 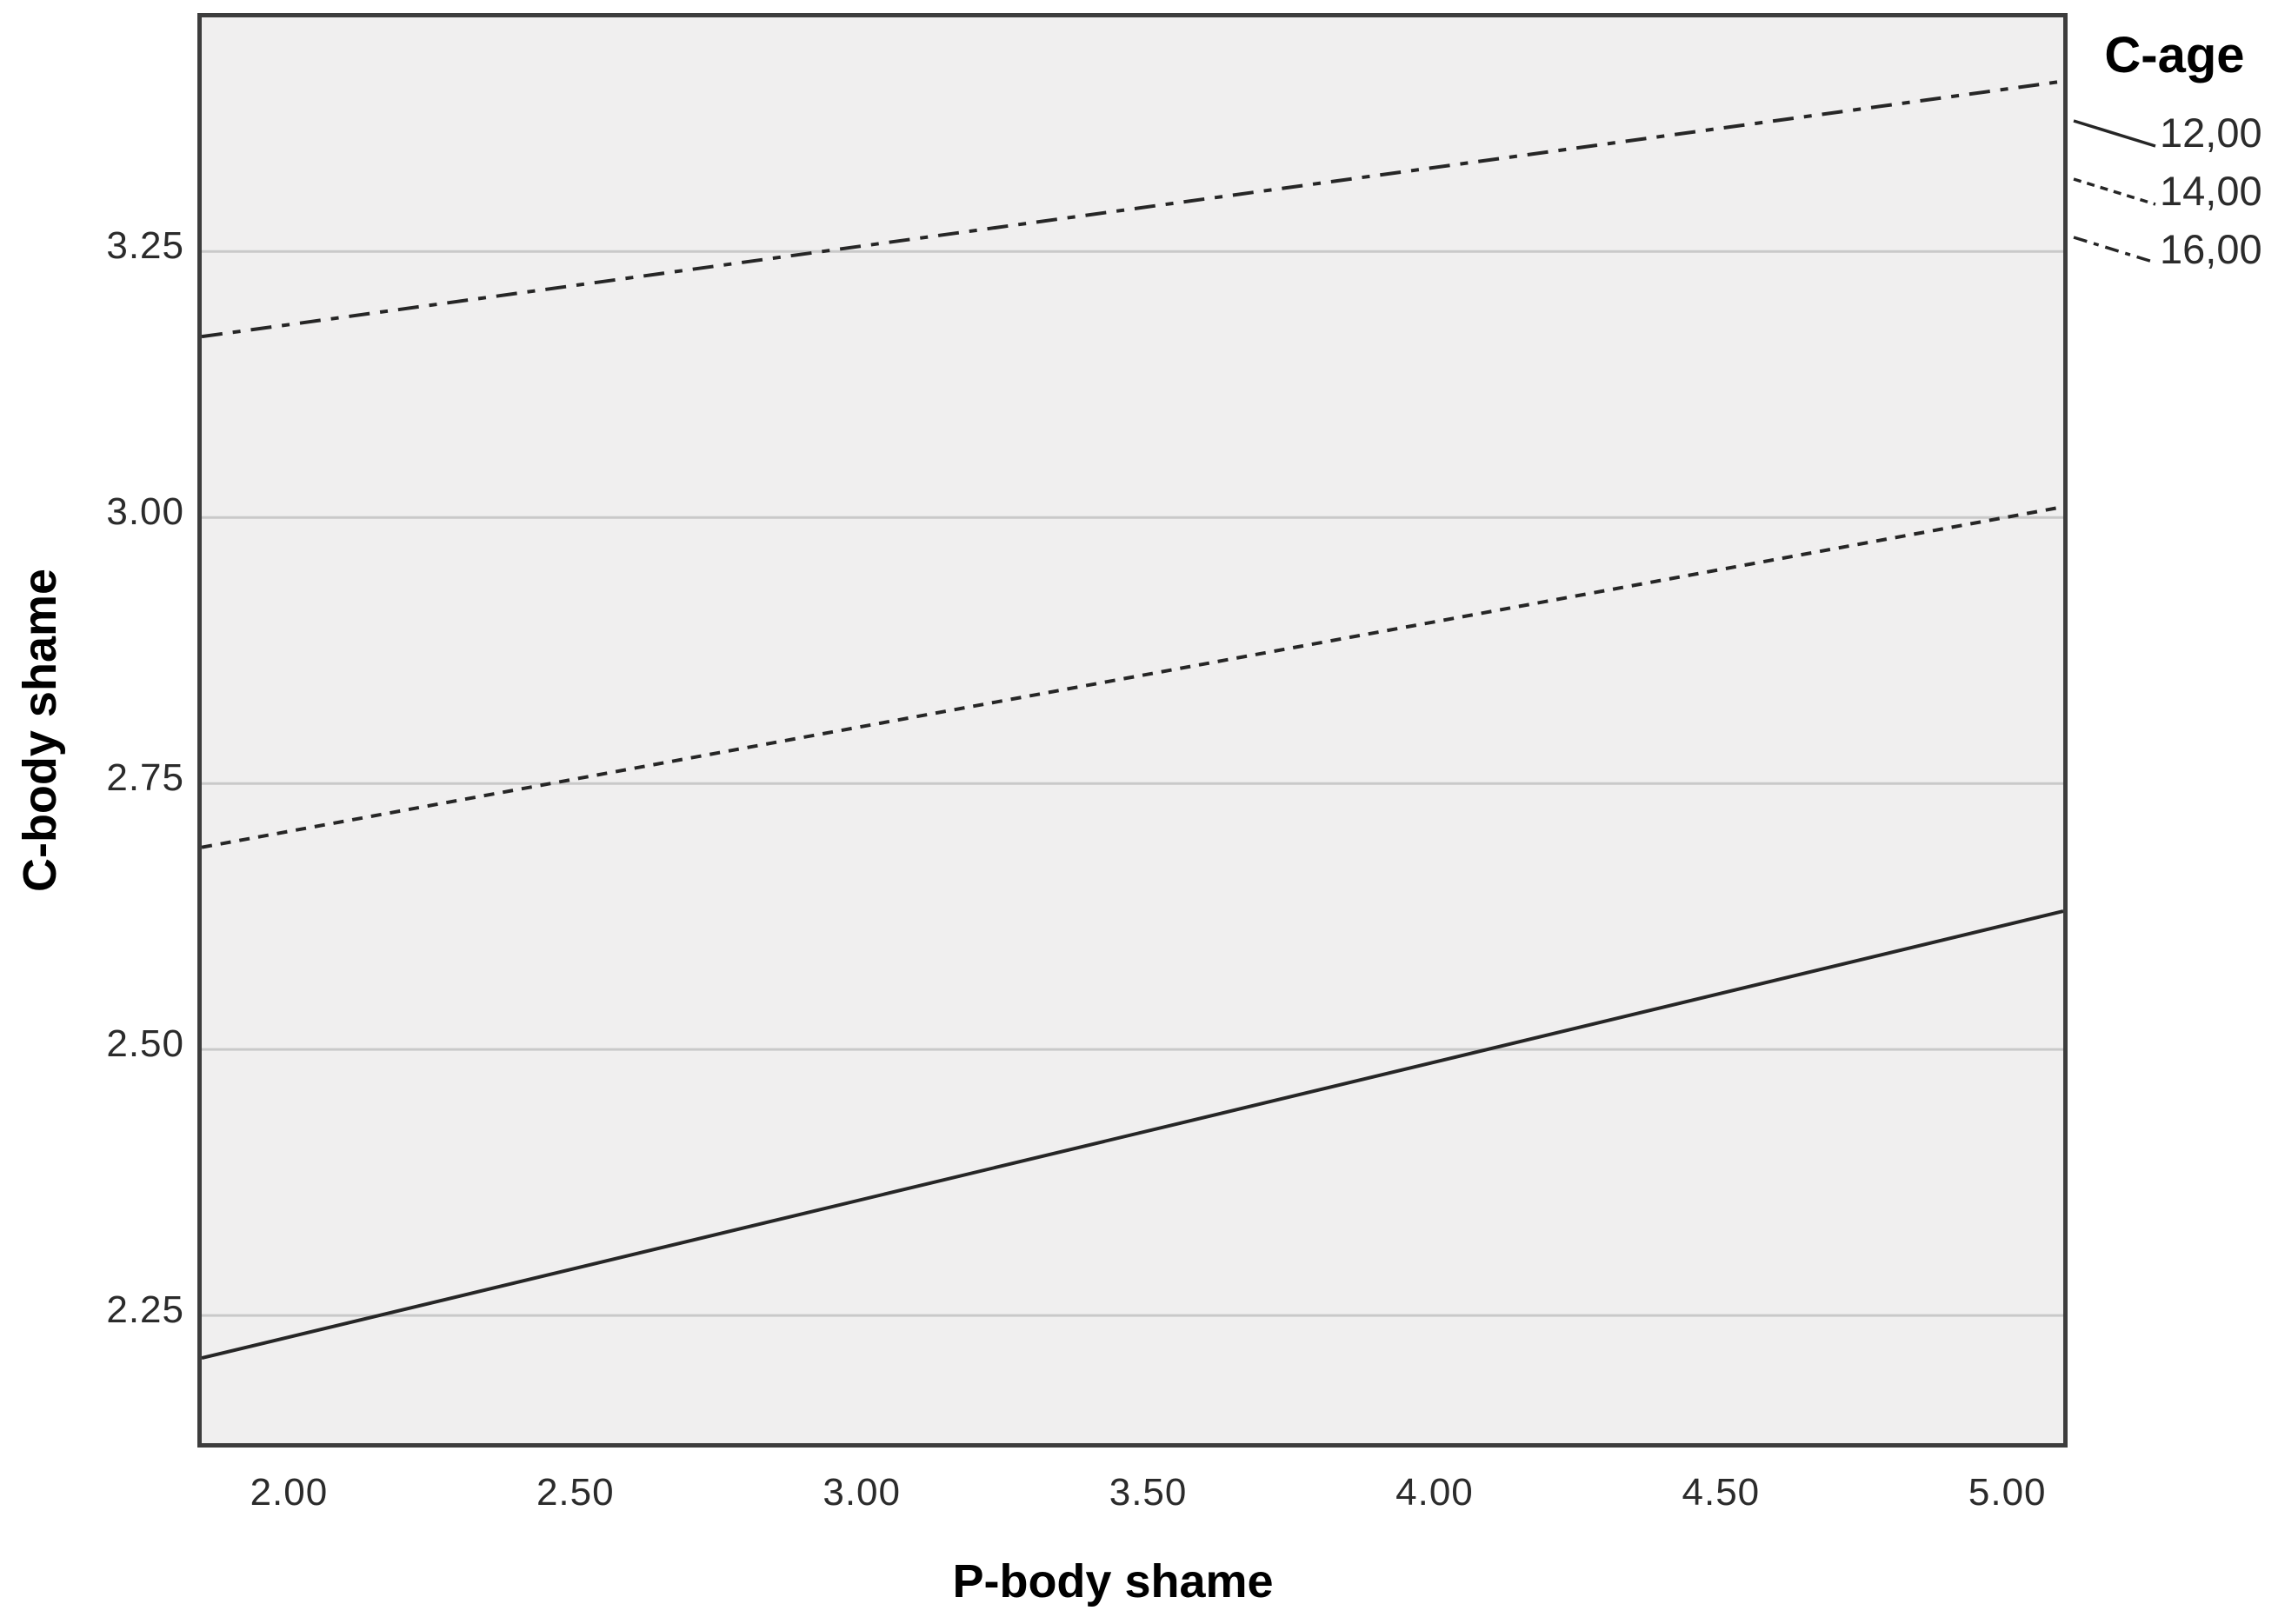 I want to click on y-tick-label: 2.50, so click(x=145, y=1044).